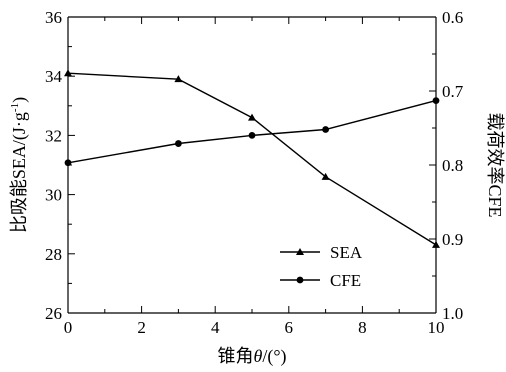 The height and width of the screenshot is (372, 506). Describe the element at coordinates (321, 266) in the screenshot. I see `legend: SEA CFE` at that location.